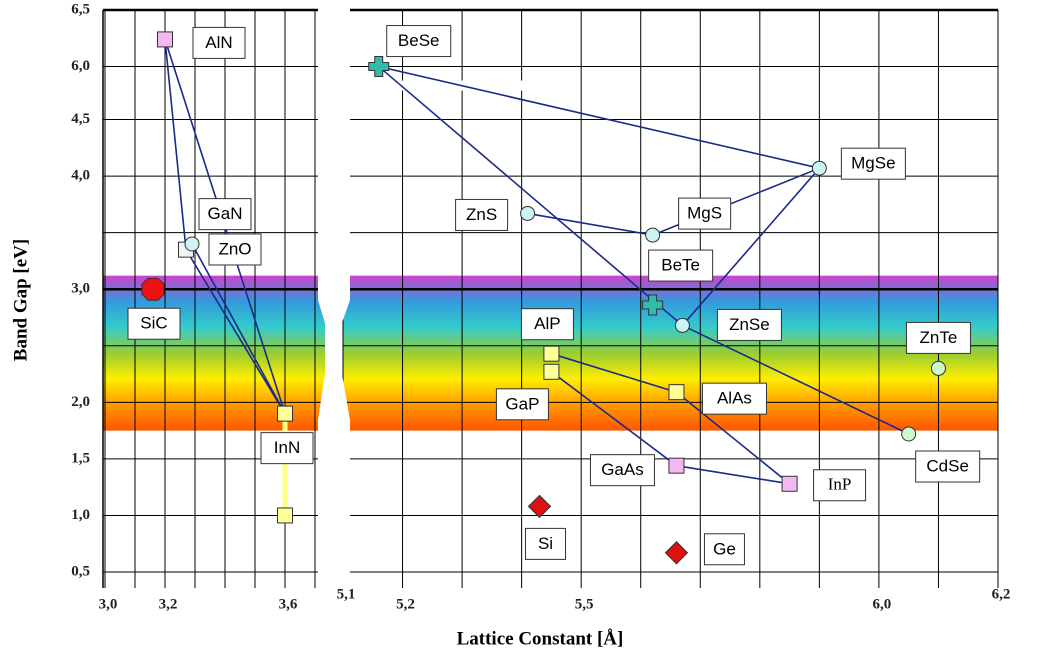 The height and width of the screenshot is (659, 1039). What do you see at coordinates (346, 594) in the screenshot?
I see `x-tick-label: 5,1` at bounding box center [346, 594].